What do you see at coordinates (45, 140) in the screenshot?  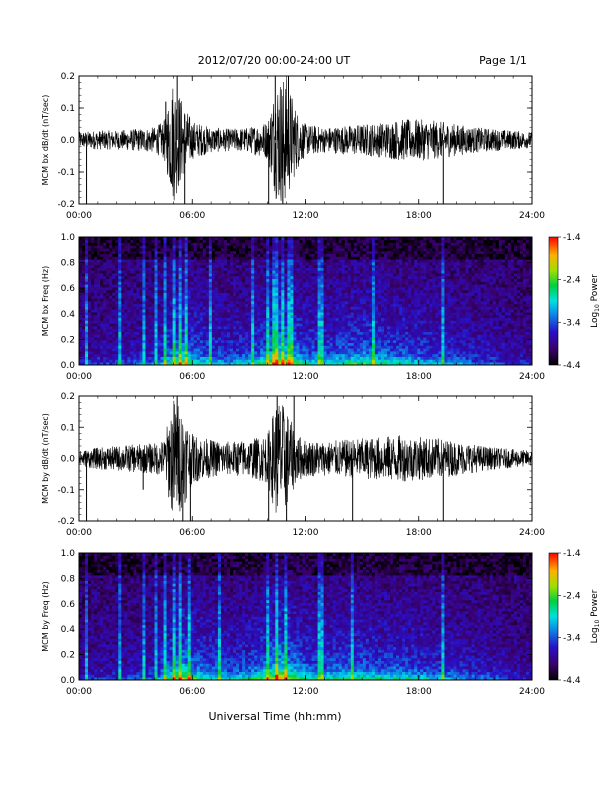 I see `y-axis-label: MCM bx dB/dt (nT/sec)` at bounding box center [45, 140].